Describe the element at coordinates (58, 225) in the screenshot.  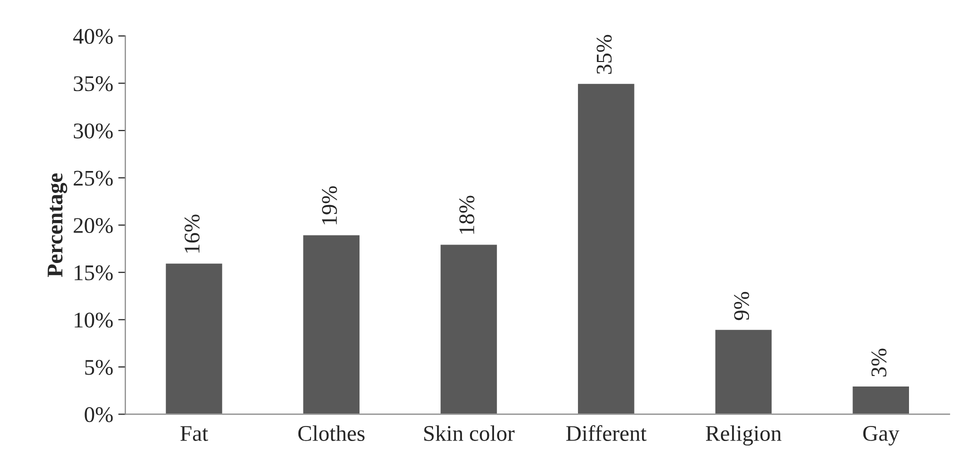
I see `y-axis-title: Percentage` at that location.